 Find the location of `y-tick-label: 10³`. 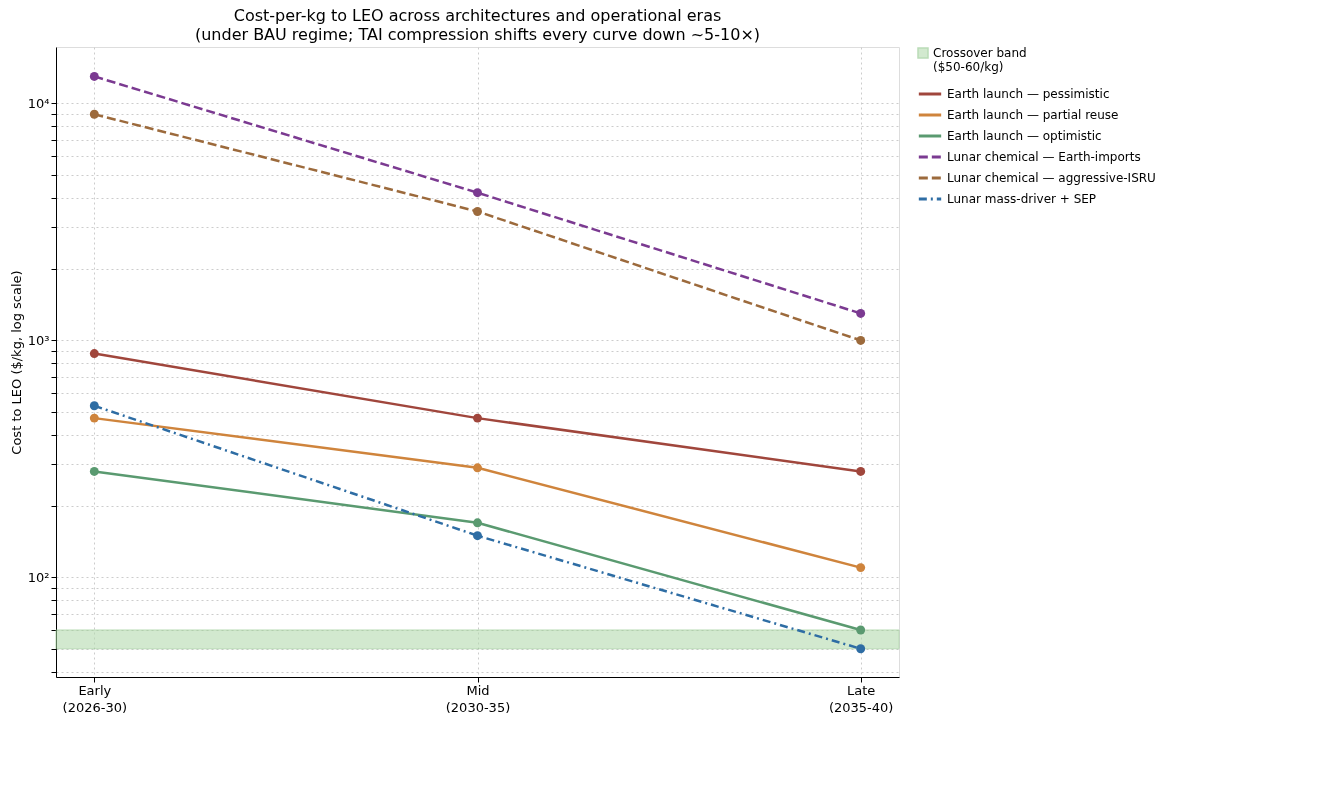

y-tick-label: 10³ is located at coordinates (38, 340).